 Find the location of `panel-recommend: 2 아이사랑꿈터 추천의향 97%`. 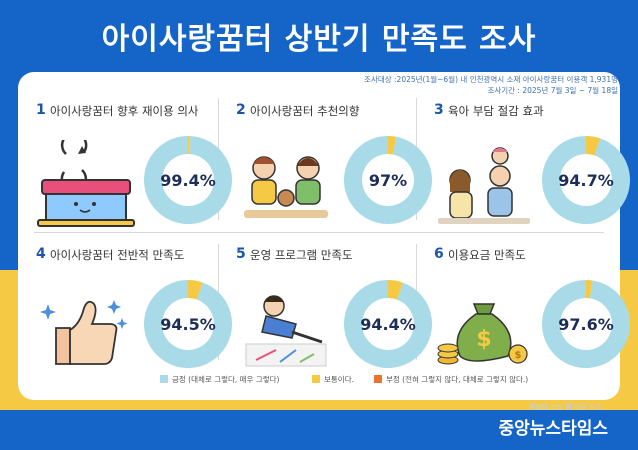

panel-recommend: 2 아이사랑꿈터 추천의향 97% is located at coordinates (334, 166).